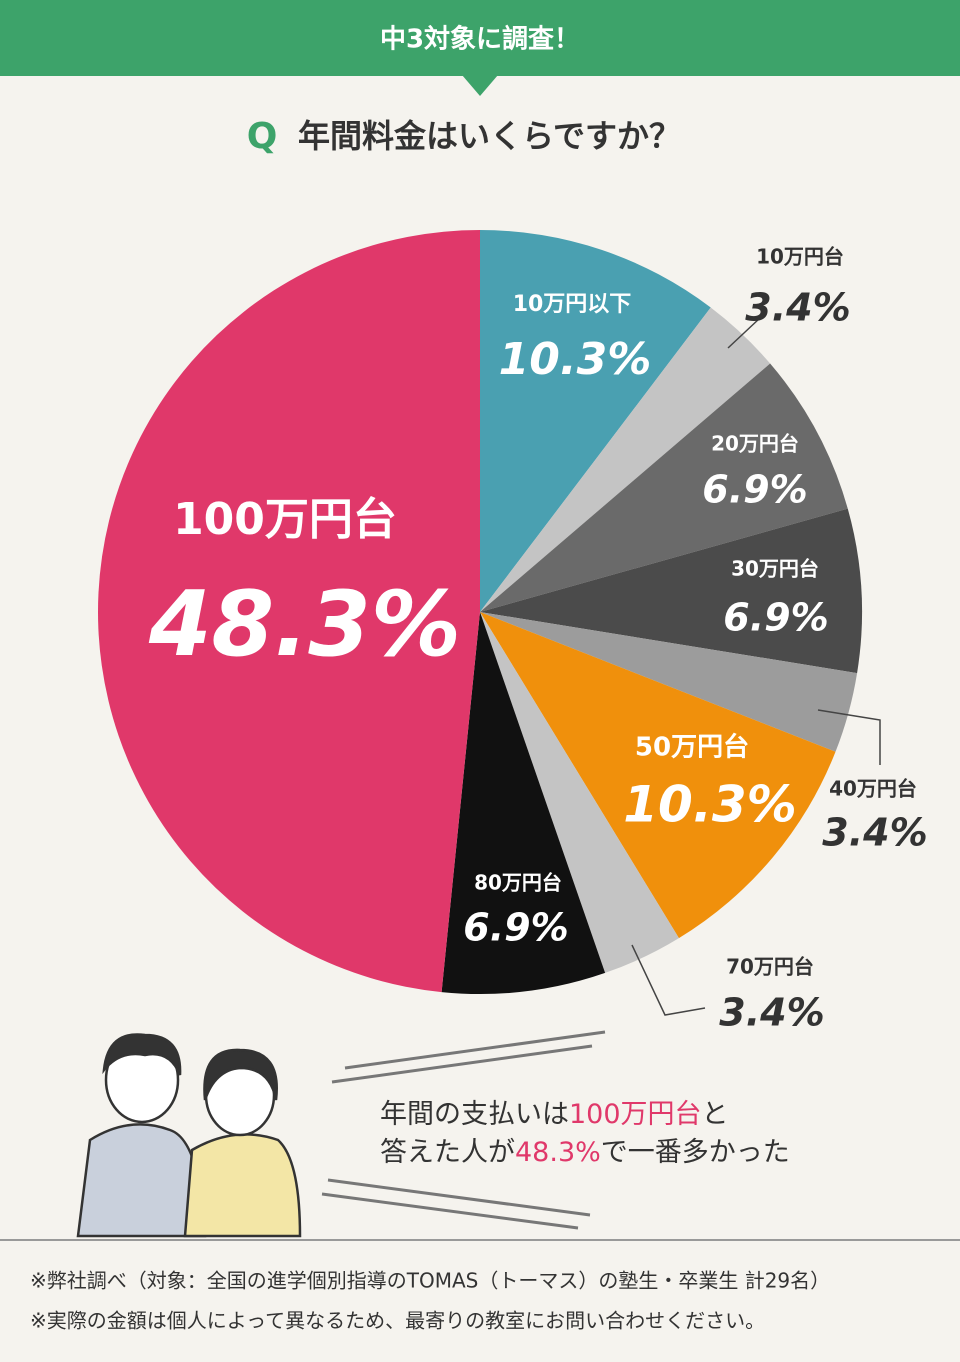  Describe the element at coordinates (558, 1152) in the screenshot. I see `comment-highlight: 48.3%` at that location.